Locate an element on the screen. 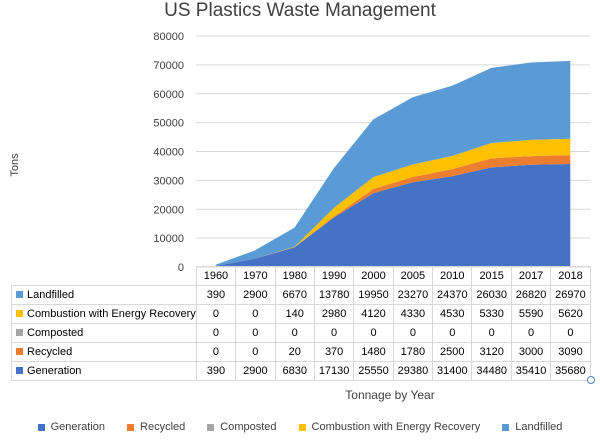 The height and width of the screenshot is (441, 600). area-generation is located at coordinates (393, 215).